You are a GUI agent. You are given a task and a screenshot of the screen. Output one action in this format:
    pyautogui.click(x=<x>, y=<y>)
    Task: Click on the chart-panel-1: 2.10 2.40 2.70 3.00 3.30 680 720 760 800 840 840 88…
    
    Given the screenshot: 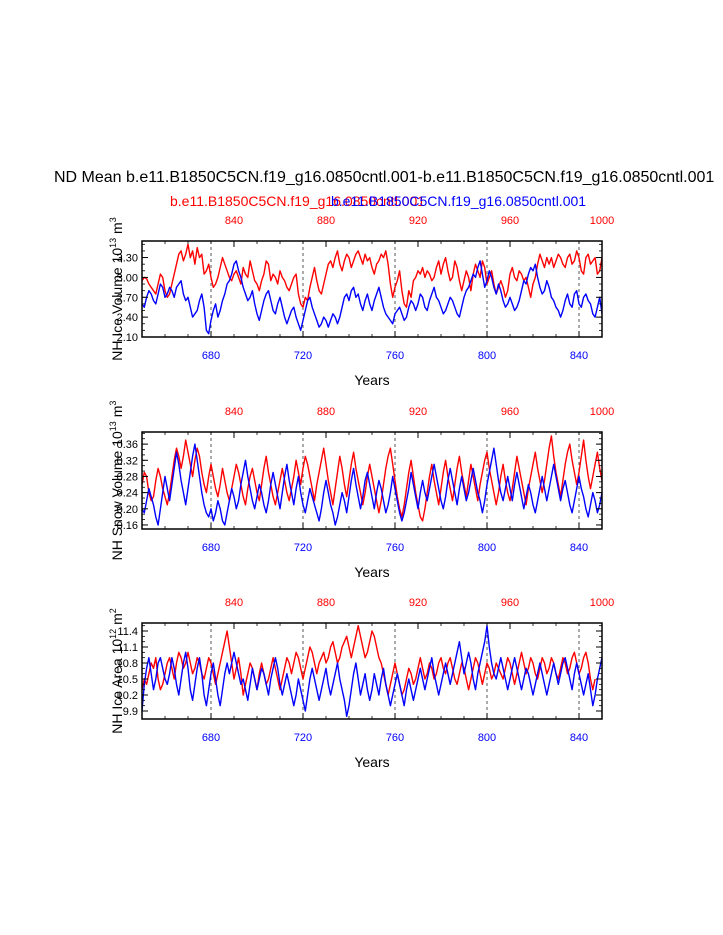 What is the action you would take?
    pyautogui.click(x=361, y=301)
    